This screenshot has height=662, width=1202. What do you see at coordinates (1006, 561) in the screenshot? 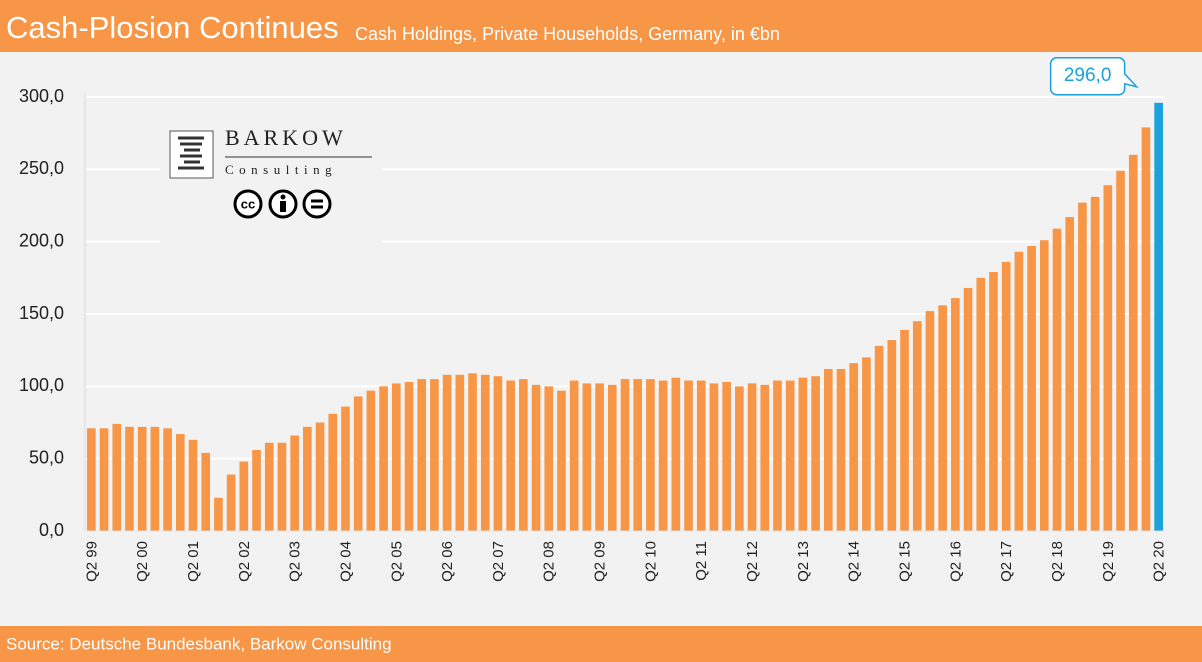
I see `x-tick-label: Q2 17` at bounding box center [1006, 561].